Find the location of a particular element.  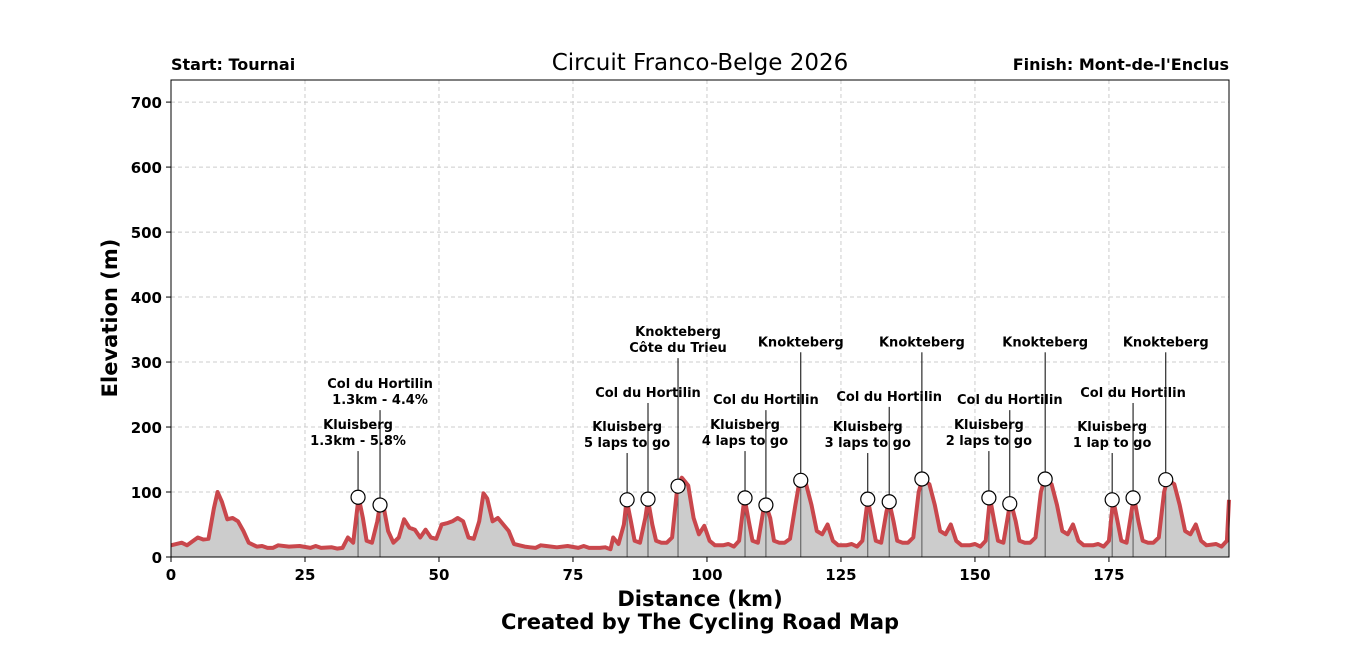

climb-label: 5 laps to go is located at coordinates (627, 443).